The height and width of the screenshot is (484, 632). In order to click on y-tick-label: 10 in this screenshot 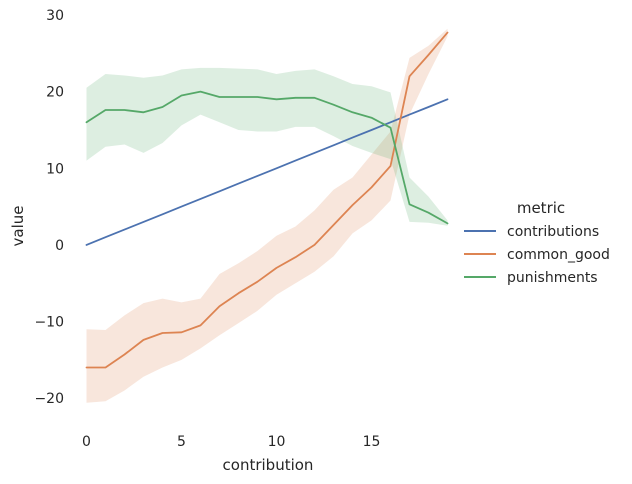, I will do `click(55, 169)`.